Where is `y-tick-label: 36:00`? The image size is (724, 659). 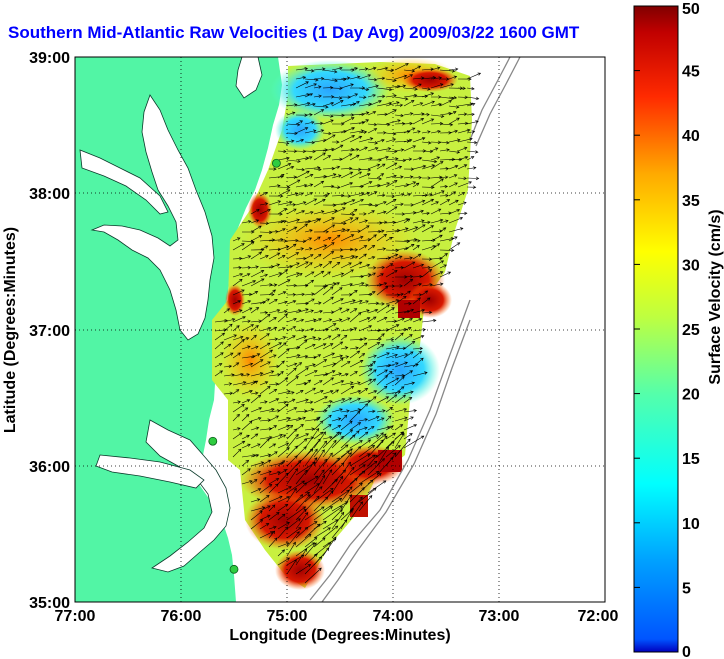 y-tick-label: 36:00 is located at coordinates (49, 467).